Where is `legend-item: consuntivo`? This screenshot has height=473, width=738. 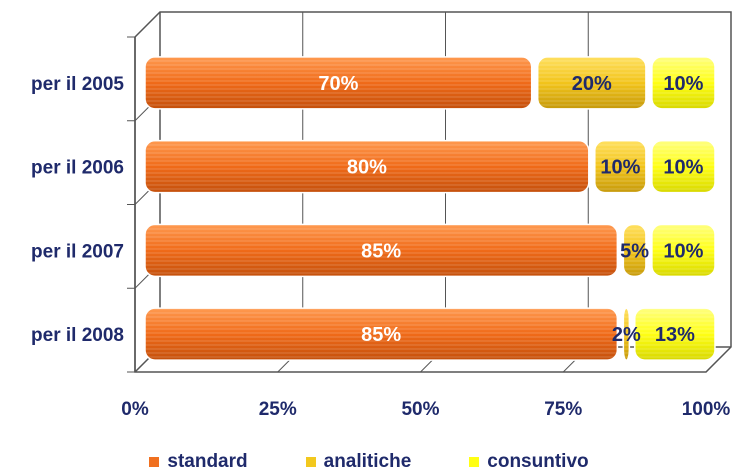 legend-item: consuntivo is located at coordinates (529, 461).